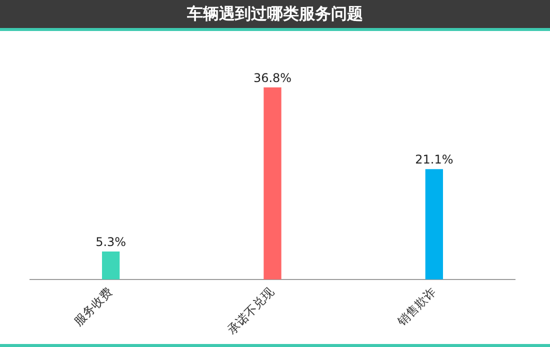 The image size is (550, 347). Describe the element at coordinates (416, 307) in the screenshot. I see `x-tick-label: 销售欺诈` at that location.